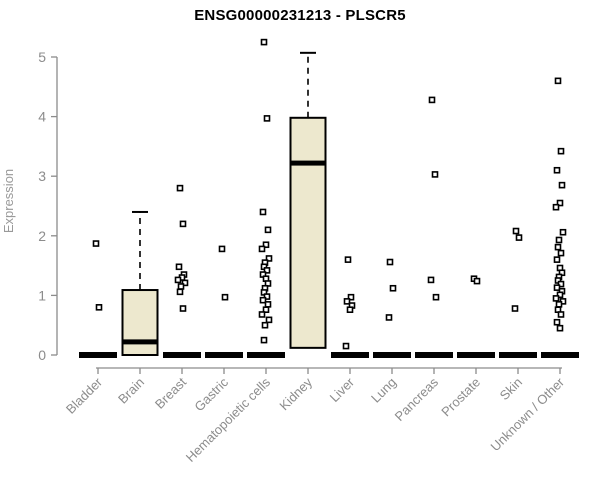 This screenshot has height=500, width=600. What do you see at coordinates (42, 236) in the screenshot?
I see `y-tick-label: 2` at bounding box center [42, 236].